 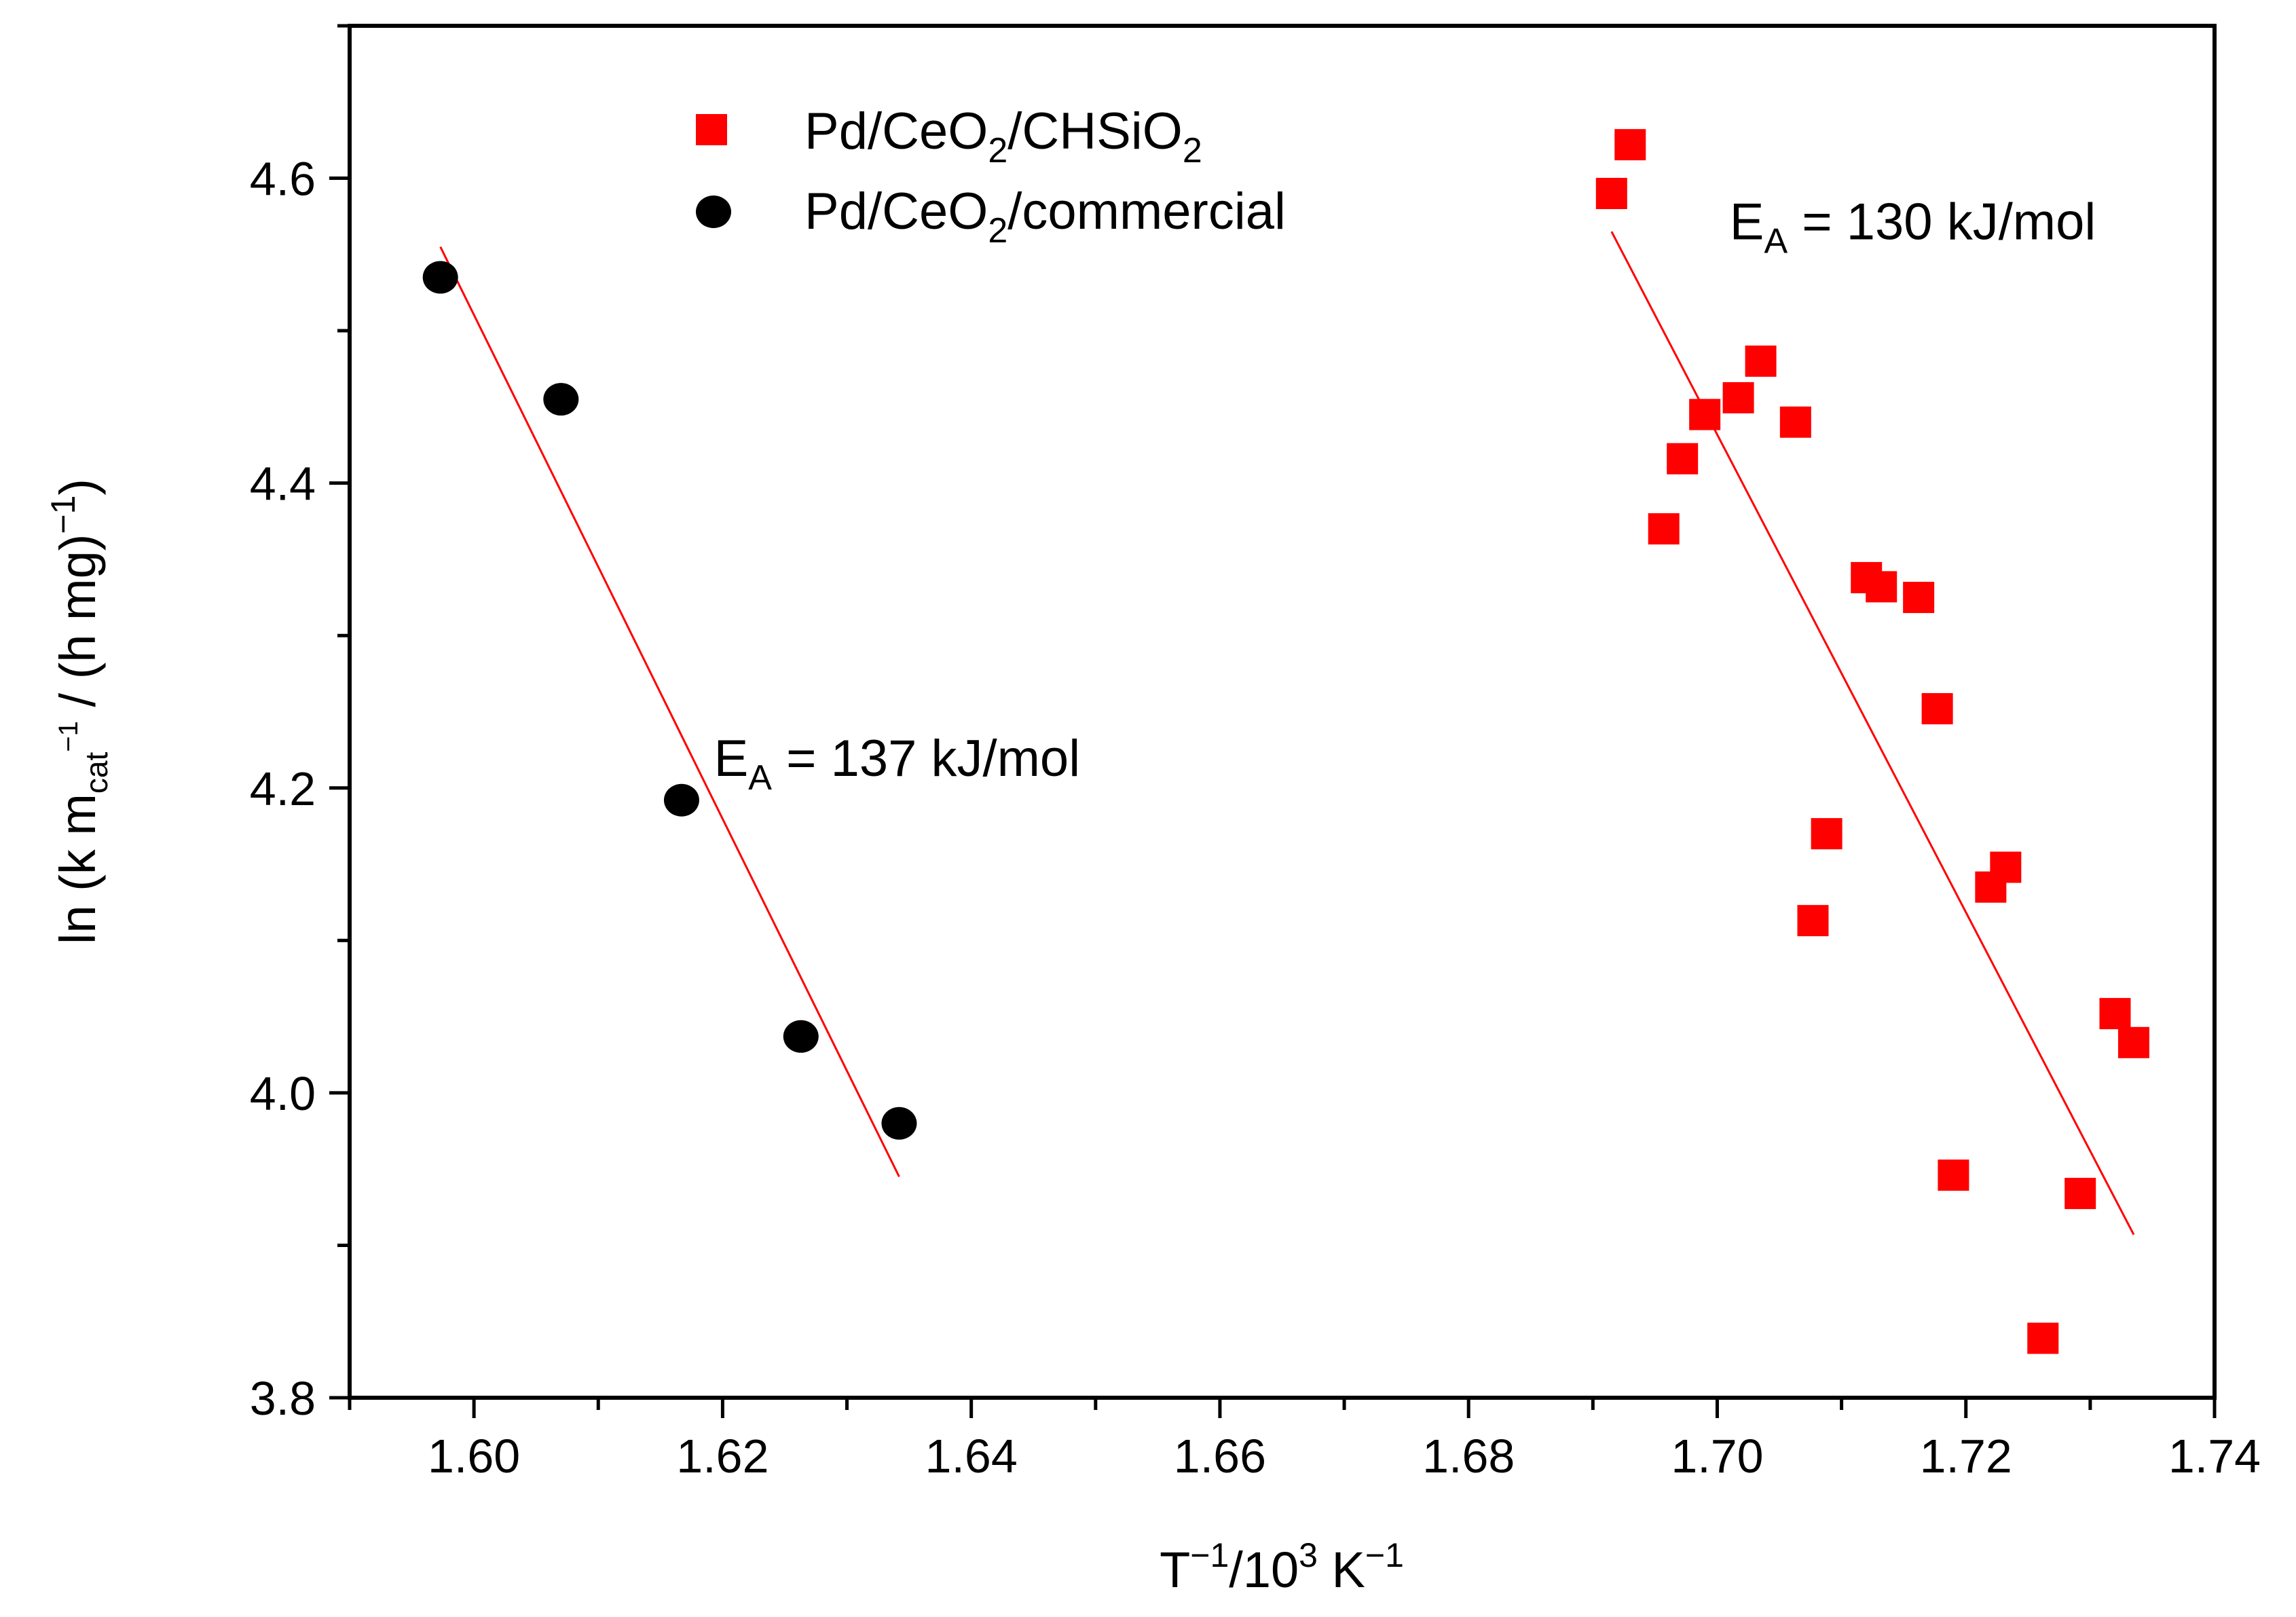 I want to click on x-tick-label: 1.70, so click(x=1717, y=1457).